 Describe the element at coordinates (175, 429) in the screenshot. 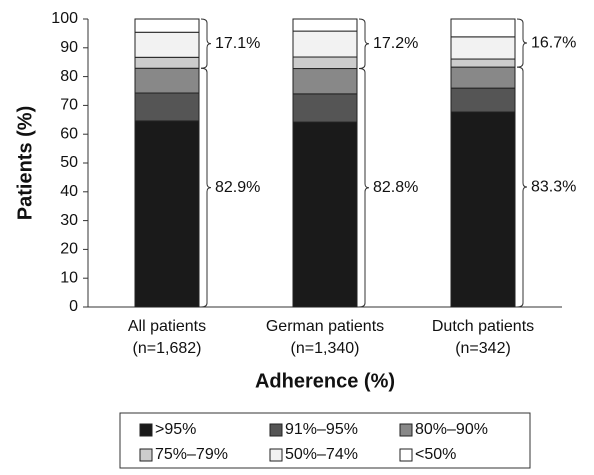

I see `legend-label: >95%` at that location.